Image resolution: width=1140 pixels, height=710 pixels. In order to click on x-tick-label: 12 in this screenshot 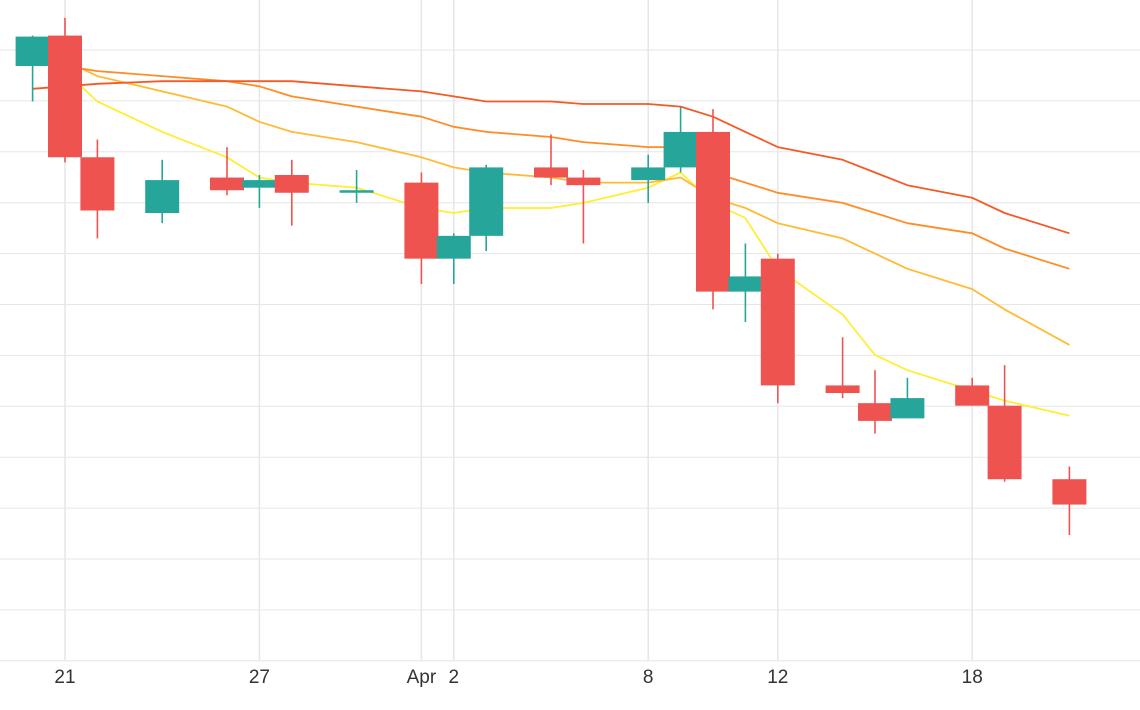, I will do `click(777, 677)`.